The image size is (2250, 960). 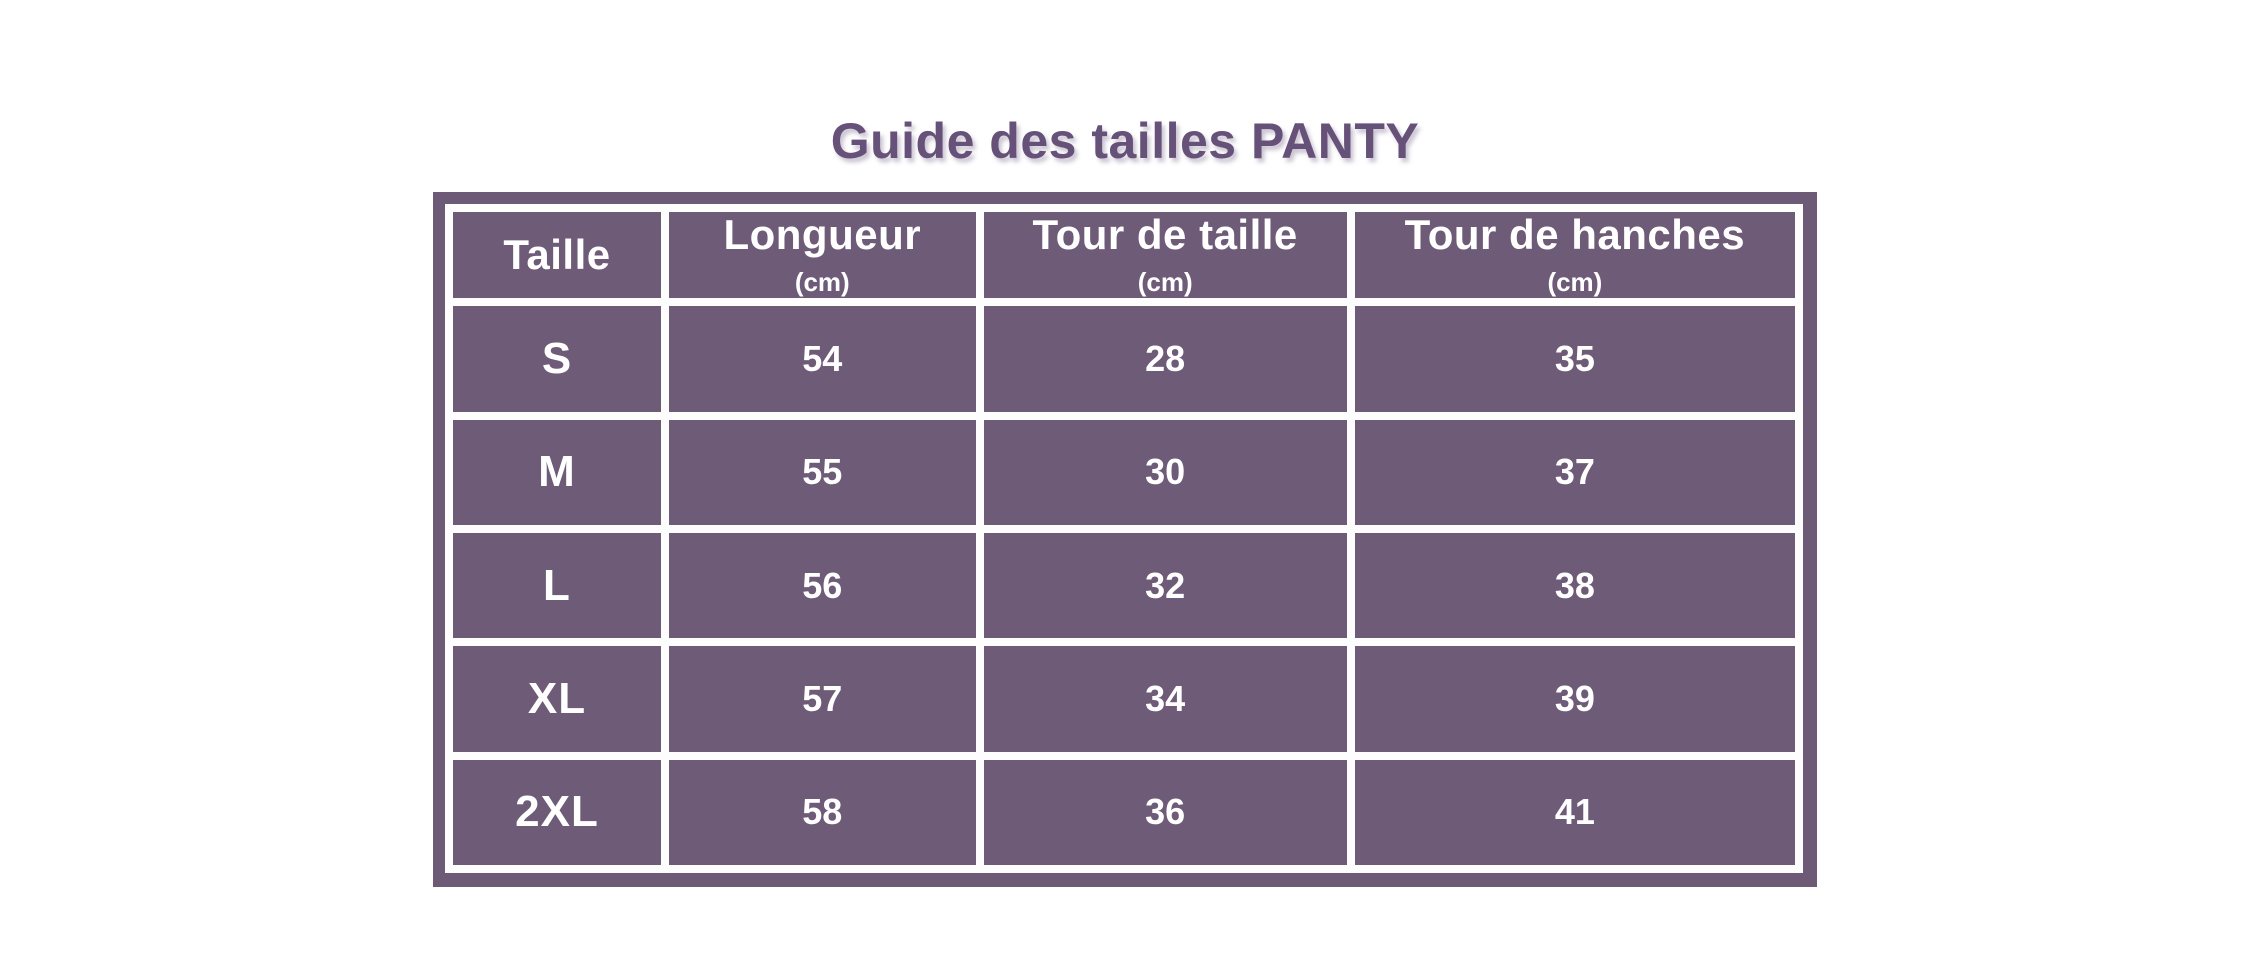 I want to click on value-cell: 30, so click(x=1165, y=472).